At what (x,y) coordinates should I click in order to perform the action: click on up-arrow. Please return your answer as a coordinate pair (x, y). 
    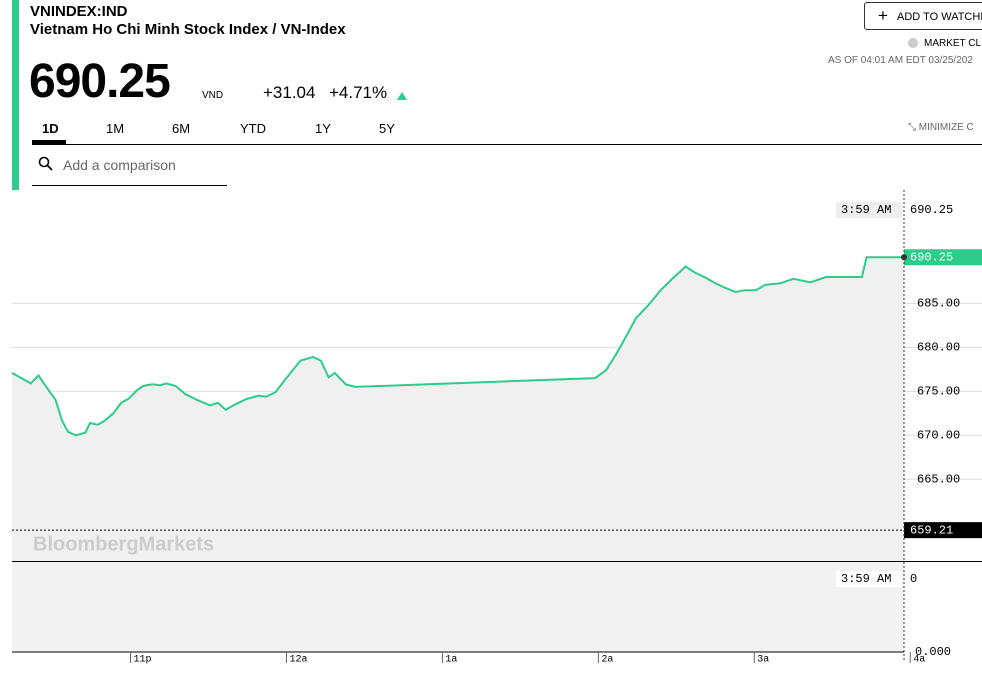
    Looking at the image, I should click on (402, 96).